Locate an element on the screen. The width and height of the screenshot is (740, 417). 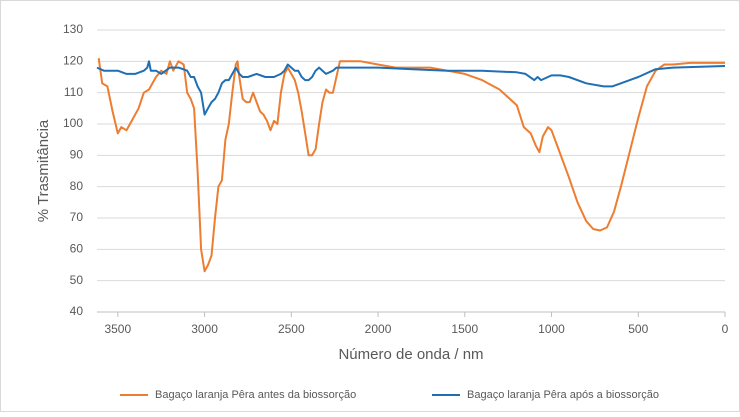
x-tick-label: 1000 is located at coordinates (551, 329).